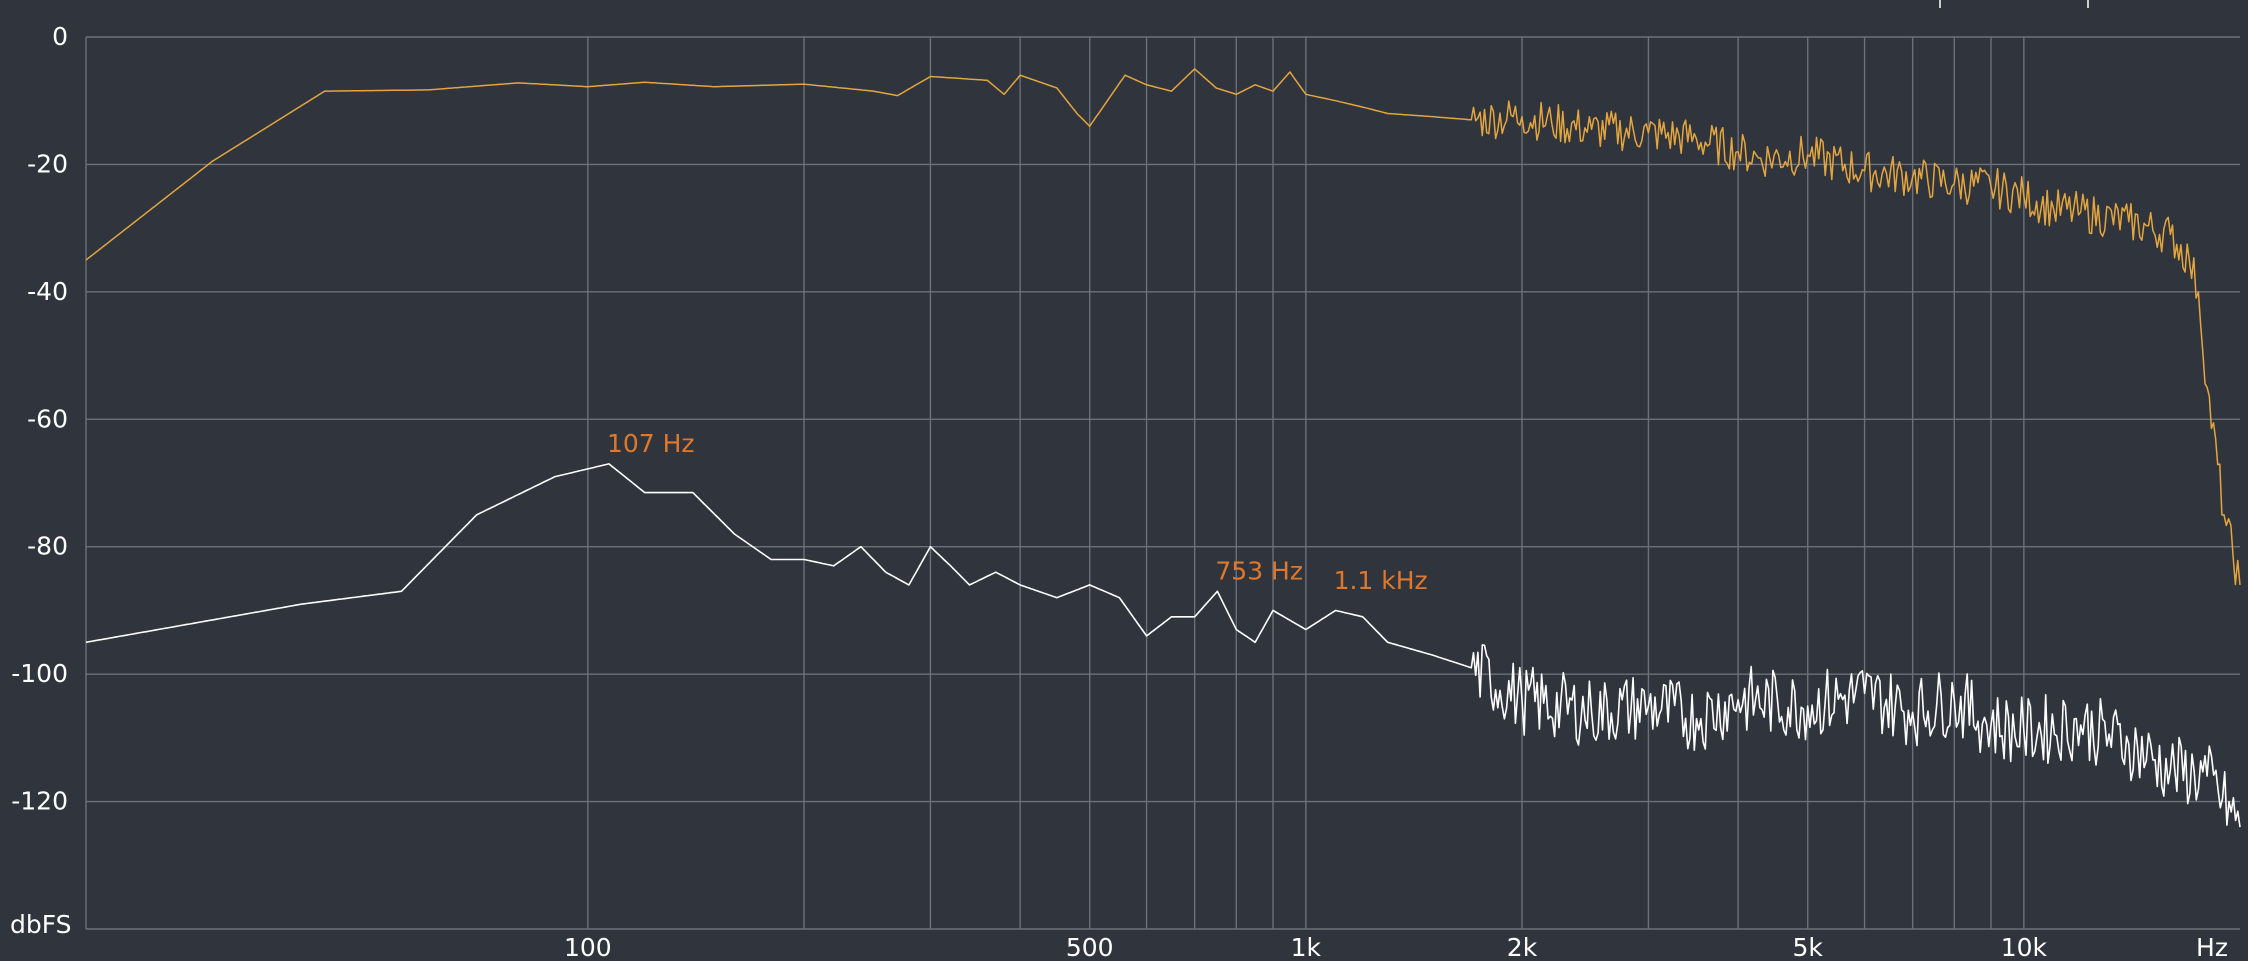 This screenshot has height=961, width=2248. Describe the element at coordinates (1808, 947) in the screenshot. I see `x-tick-label: 5k` at that location.